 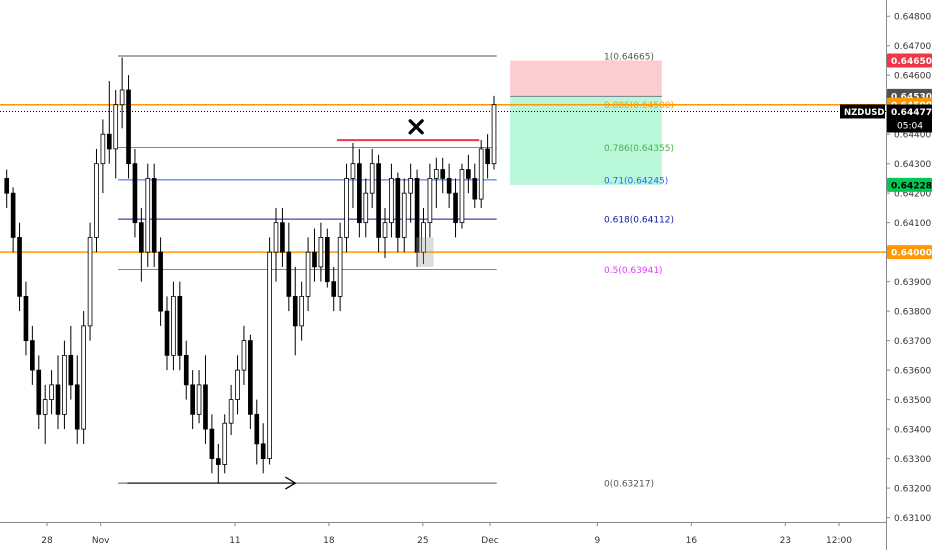 I want to click on arrow-right-icon, so click(x=212, y=483).